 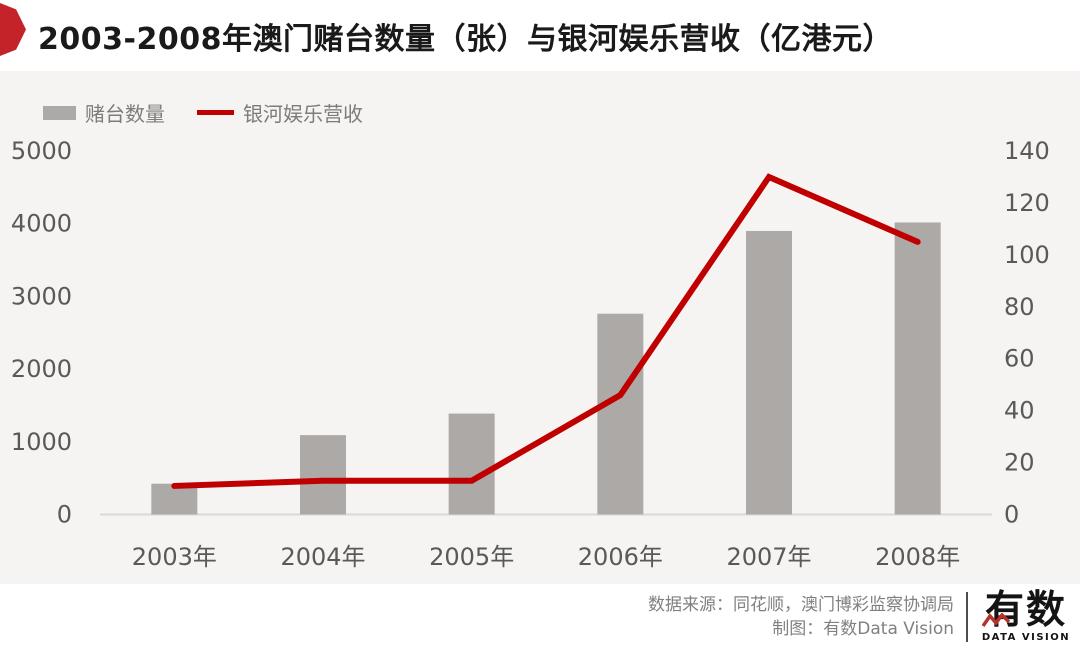 What do you see at coordinates (13, 29) in the screenshot?
I see `title-ribbon-accent` at bounding box center [13, 29].